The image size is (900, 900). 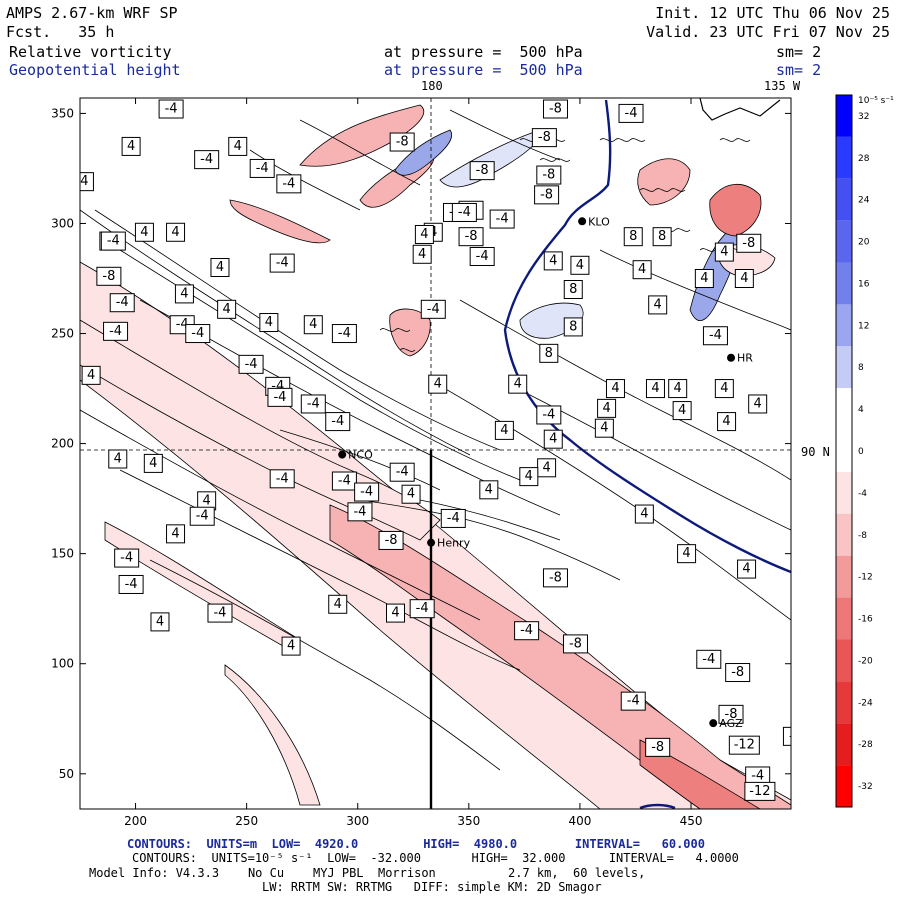 What do you see at coordinates (864, 284) in the screenshot?
I see `colorbar-level-label: 16` at bounding box center [864, 284].